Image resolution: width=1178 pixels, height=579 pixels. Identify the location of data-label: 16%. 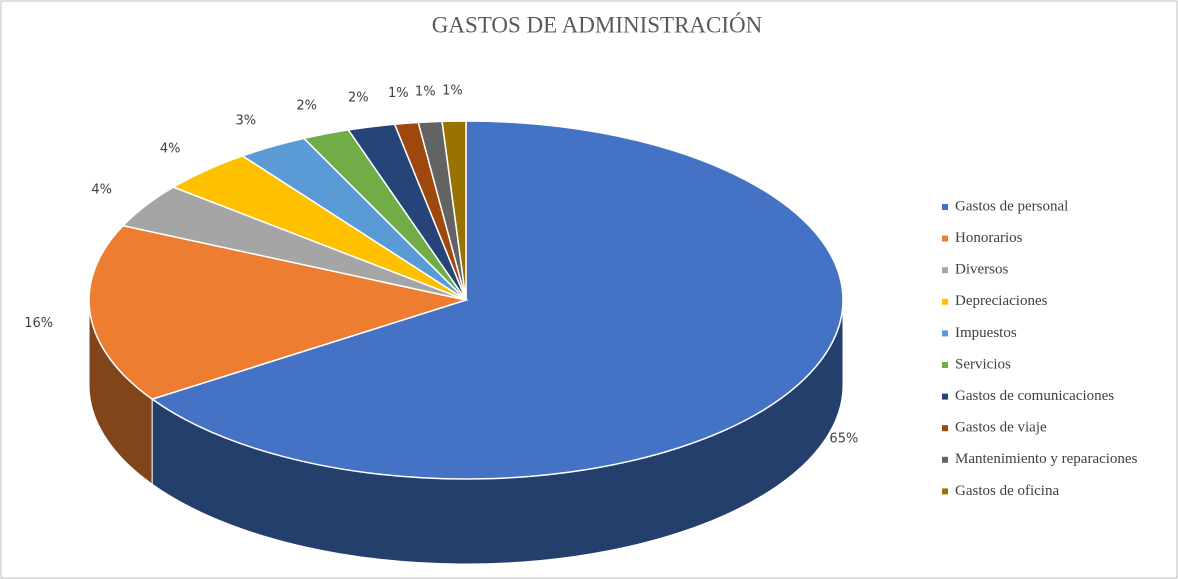
(38, 323).